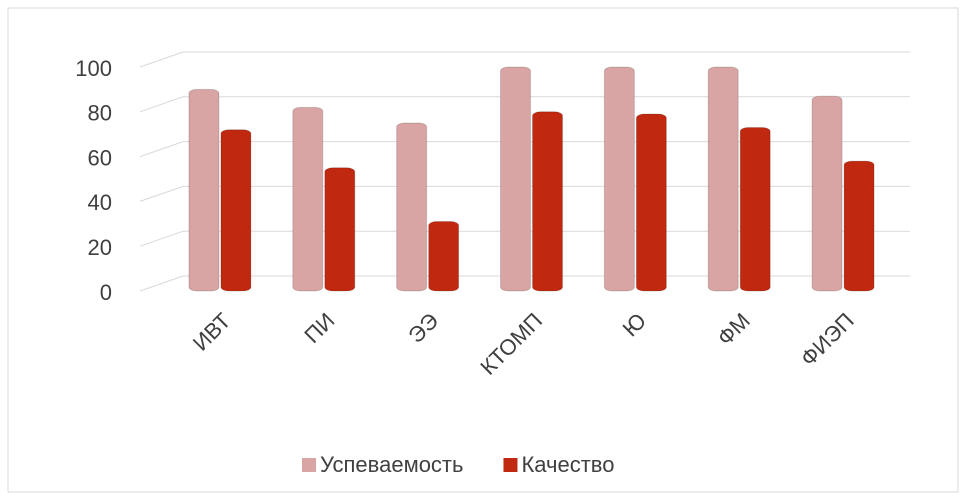  Describe the element at coordinates (567, 464) in the screenshot. I see `legend-label: Качество` at that location.